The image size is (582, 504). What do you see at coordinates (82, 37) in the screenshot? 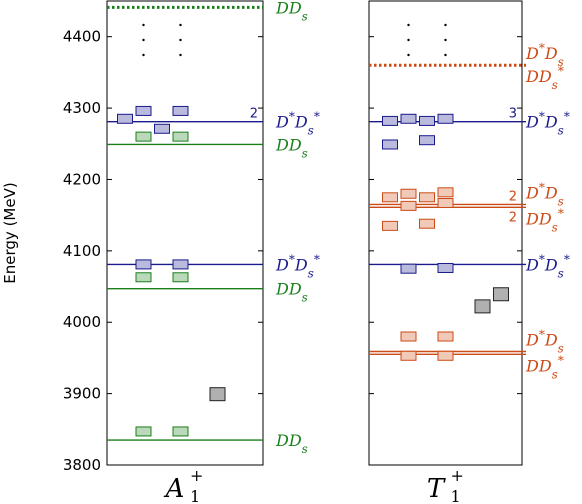
I see `y-tick-label: 4400` at bounding box center [82, 37].